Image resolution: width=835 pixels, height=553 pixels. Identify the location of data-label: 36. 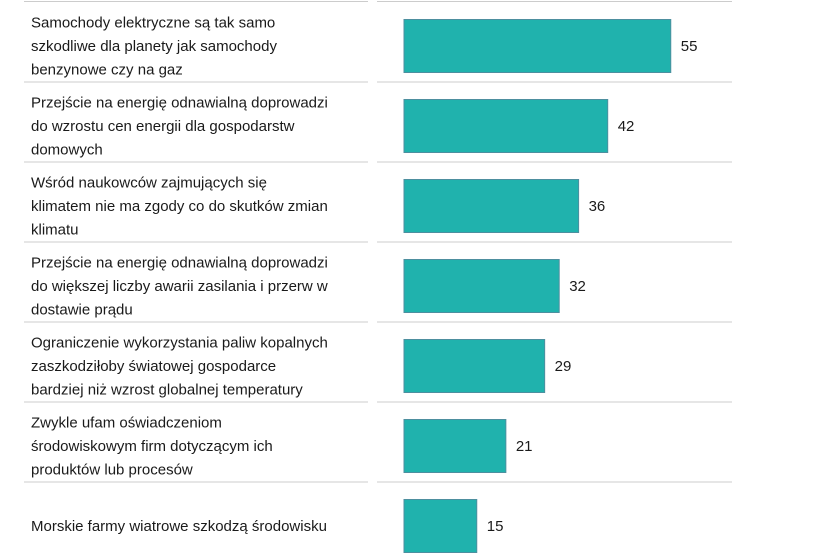
(597, 206).